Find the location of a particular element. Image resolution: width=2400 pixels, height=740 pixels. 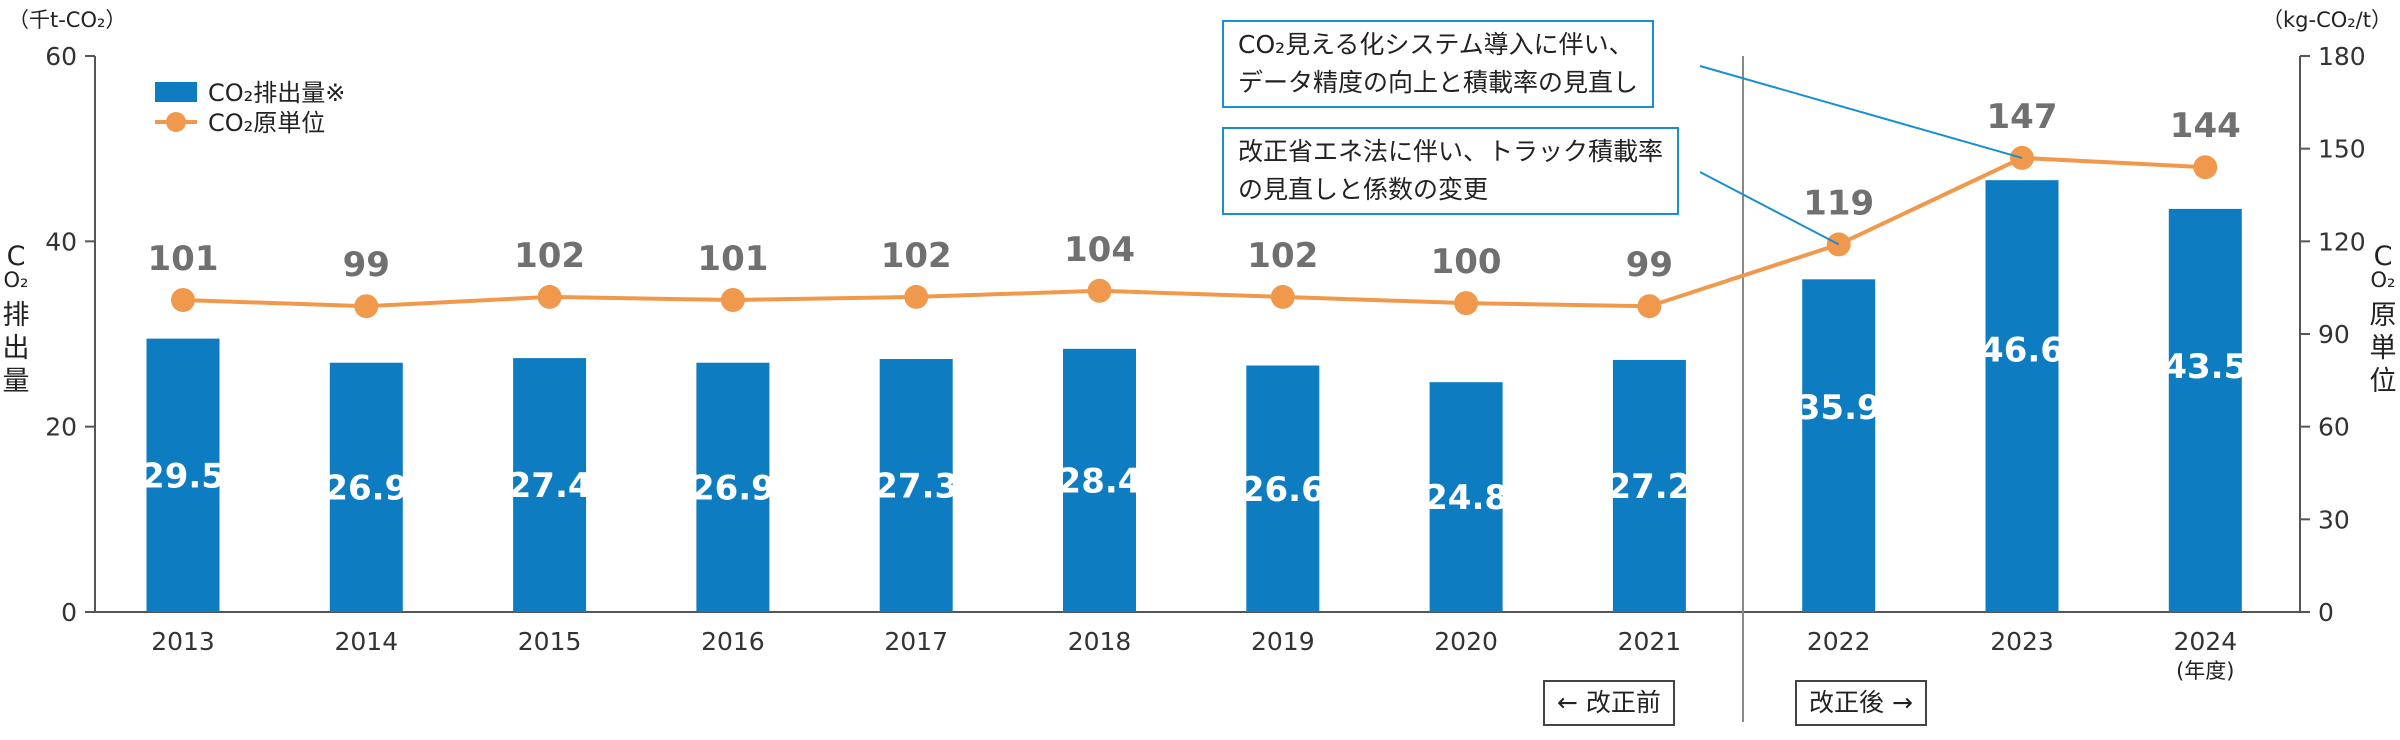

x-tick-label: 2020 is located at coordinates (1466, 641).